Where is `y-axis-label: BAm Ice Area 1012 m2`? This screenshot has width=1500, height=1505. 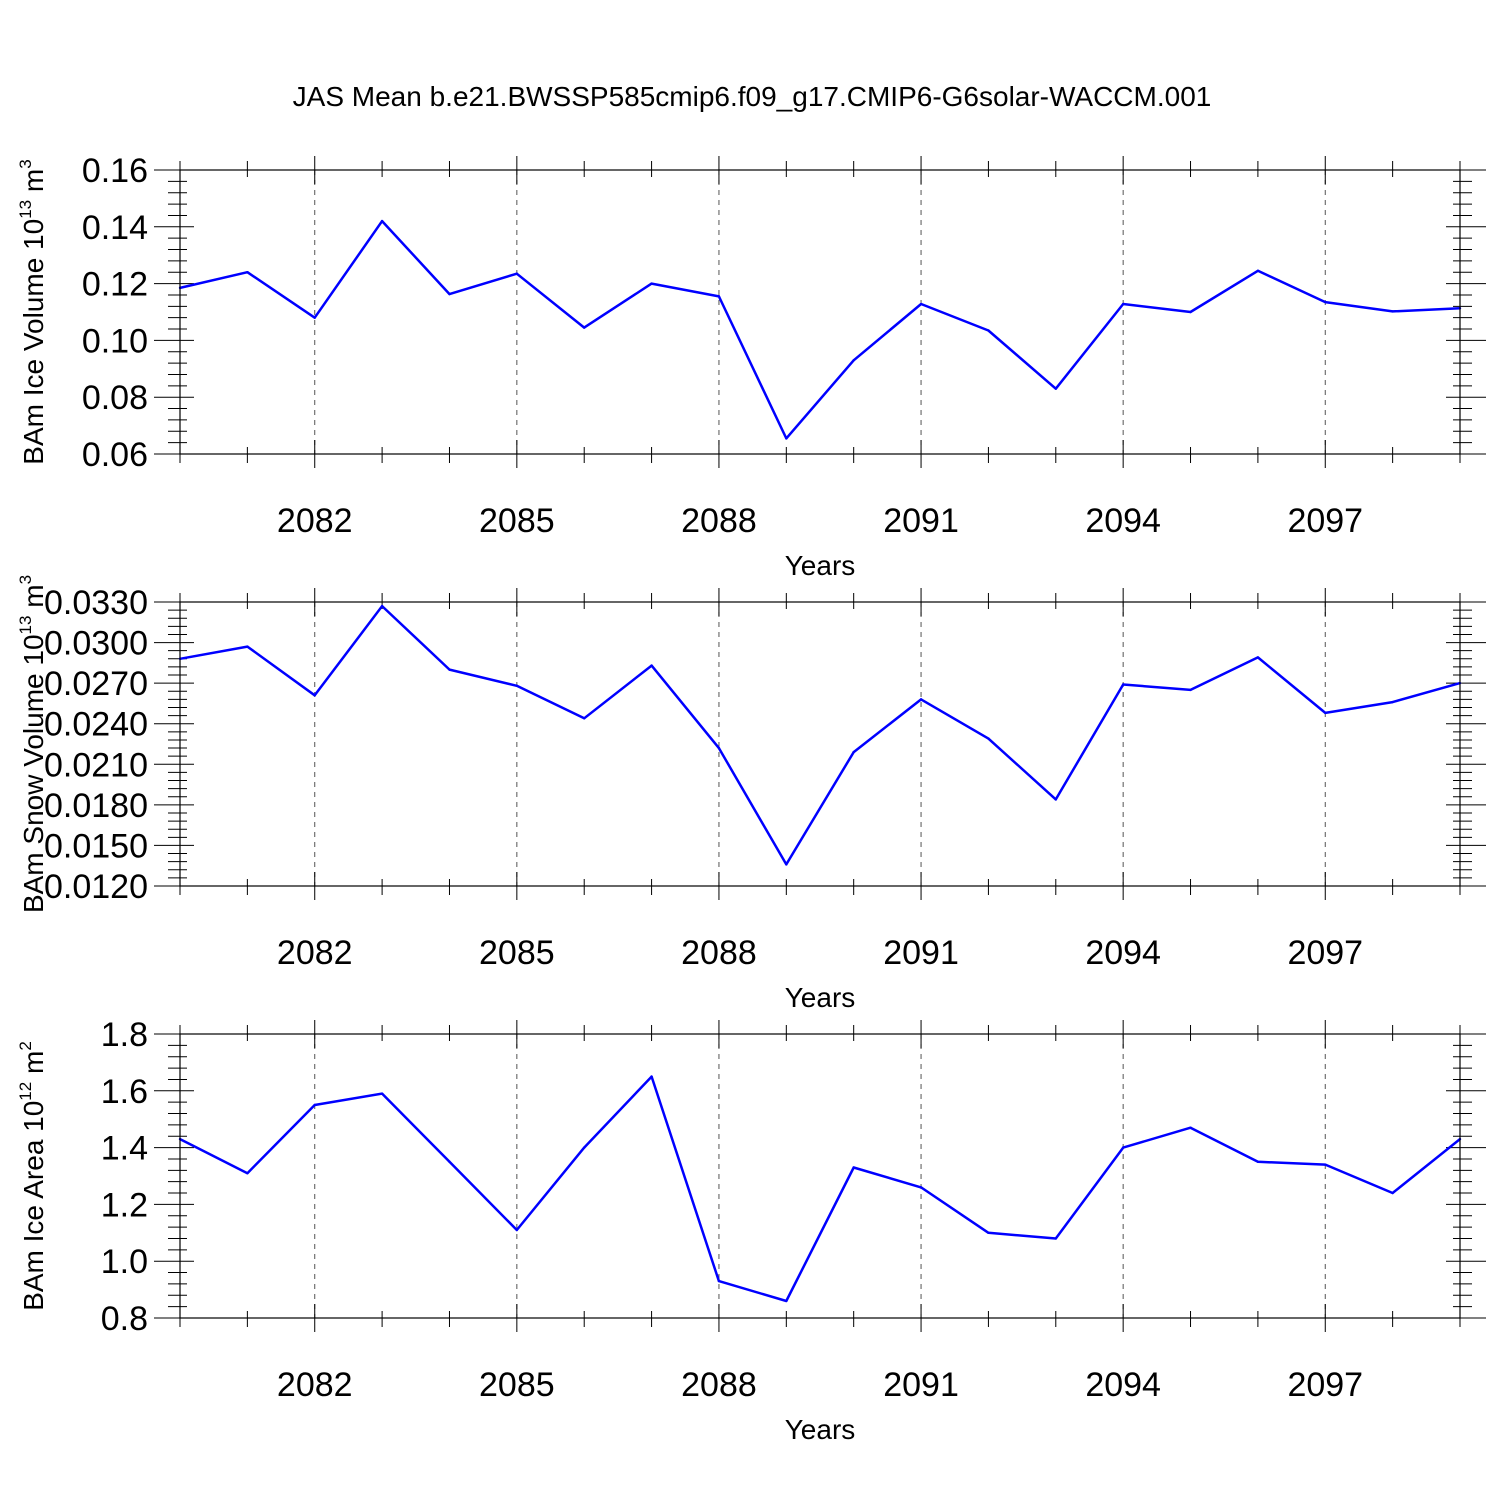 y-axis-label: BAm Ice Area 1012 m2 is located at coordinates (32, 1176).